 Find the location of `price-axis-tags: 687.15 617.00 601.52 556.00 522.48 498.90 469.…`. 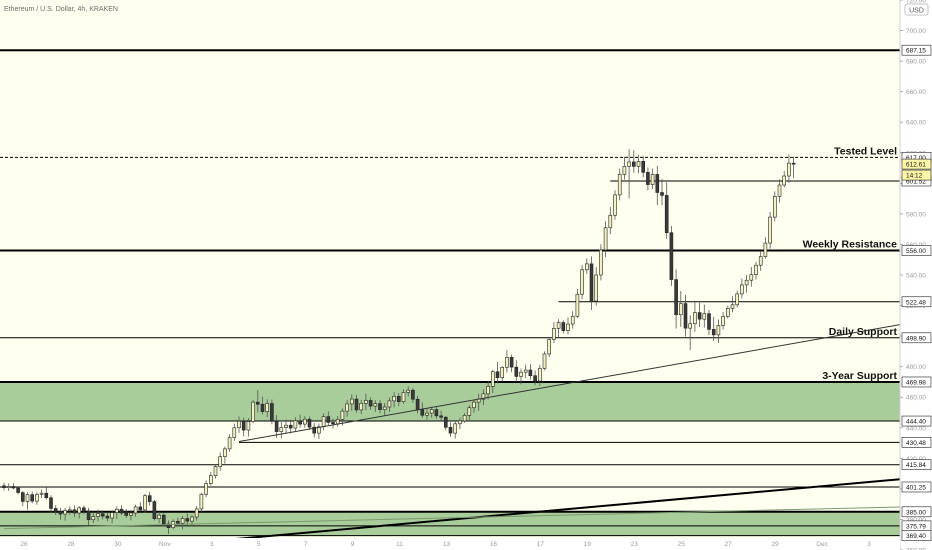

price-axis-tags: 687.15 617.00 601.52 556.00 522.48 498.90 469.… is located at coordinates (916, 292).